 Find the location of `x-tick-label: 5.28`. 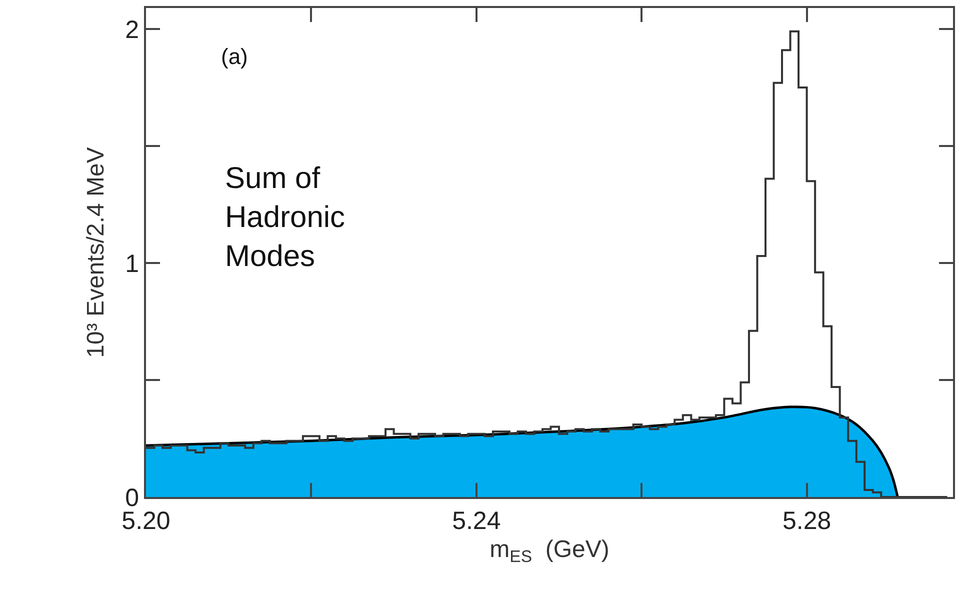

x-tick-label: 5.28 is located at coordinates (807, 521).